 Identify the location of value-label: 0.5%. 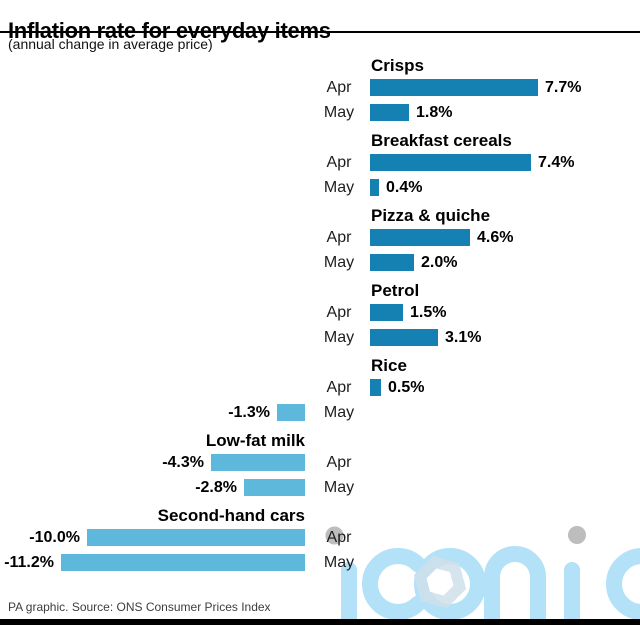
(406, 387).